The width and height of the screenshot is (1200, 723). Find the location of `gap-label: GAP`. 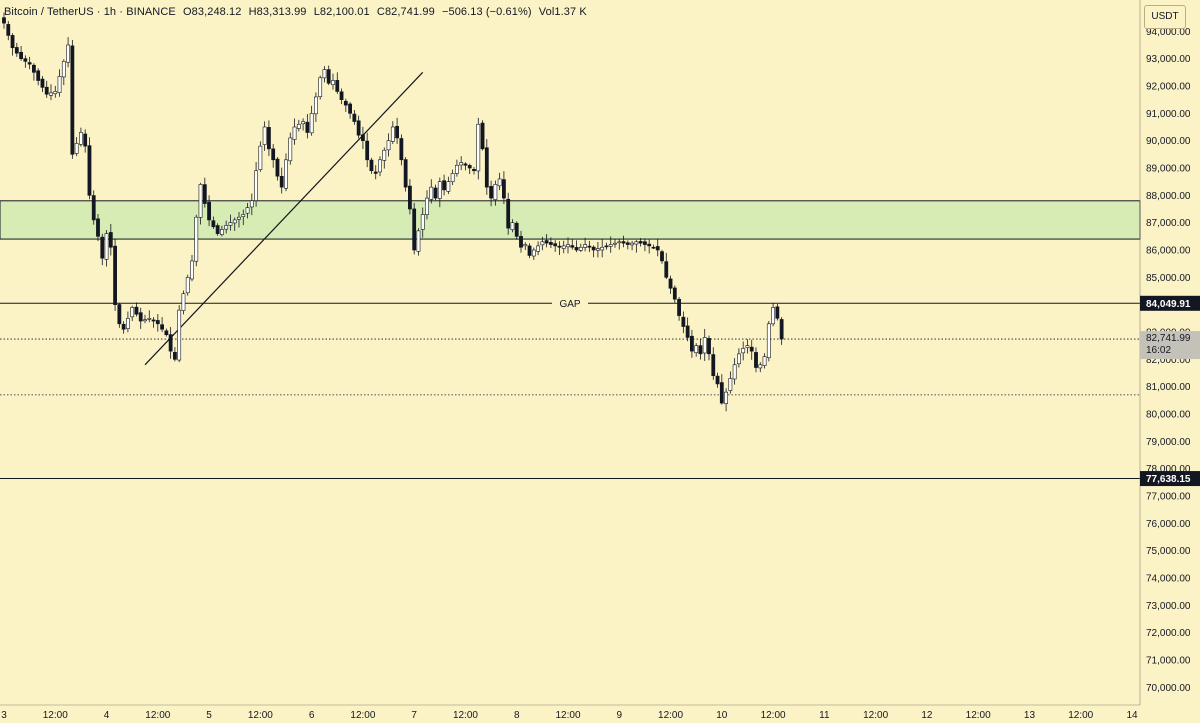

gap-label: GAP is located at coordinates (569, 304).